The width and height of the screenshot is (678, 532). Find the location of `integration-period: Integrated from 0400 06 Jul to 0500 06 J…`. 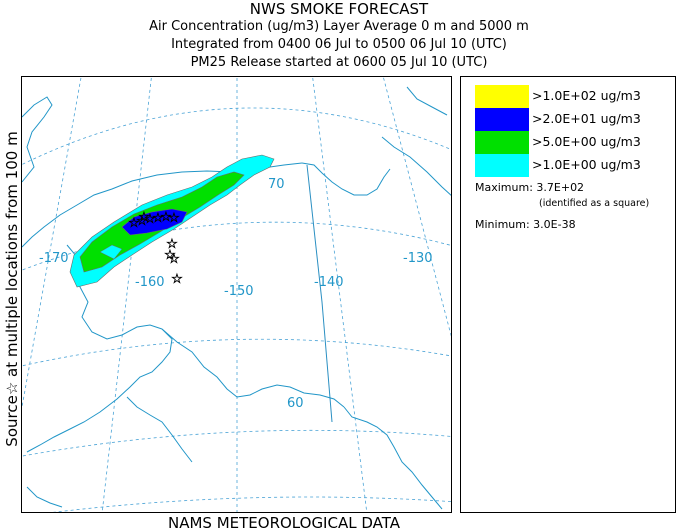

integration-period: Integrated from 0400 06 Jul to 0500 06 J… is located at coordinates (339, 44).